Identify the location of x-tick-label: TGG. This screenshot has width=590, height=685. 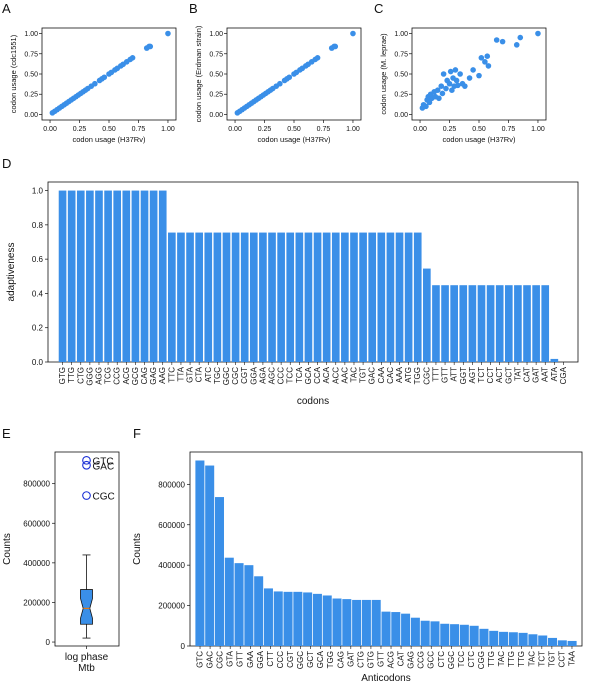
(417, 375).